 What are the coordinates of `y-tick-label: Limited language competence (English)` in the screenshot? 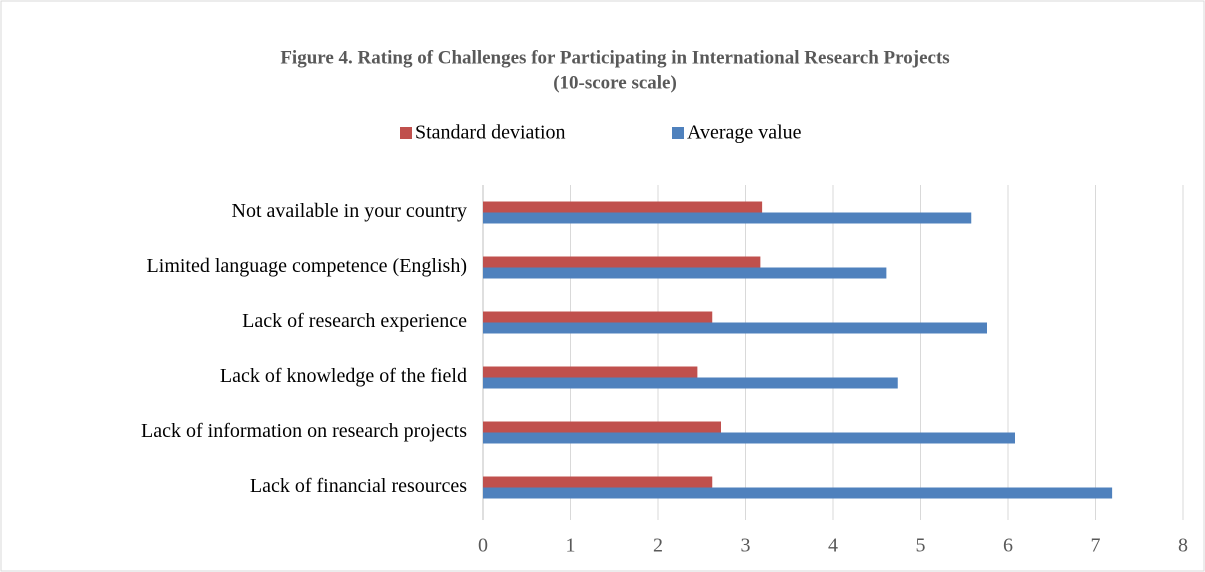 It's located at (307, 266).